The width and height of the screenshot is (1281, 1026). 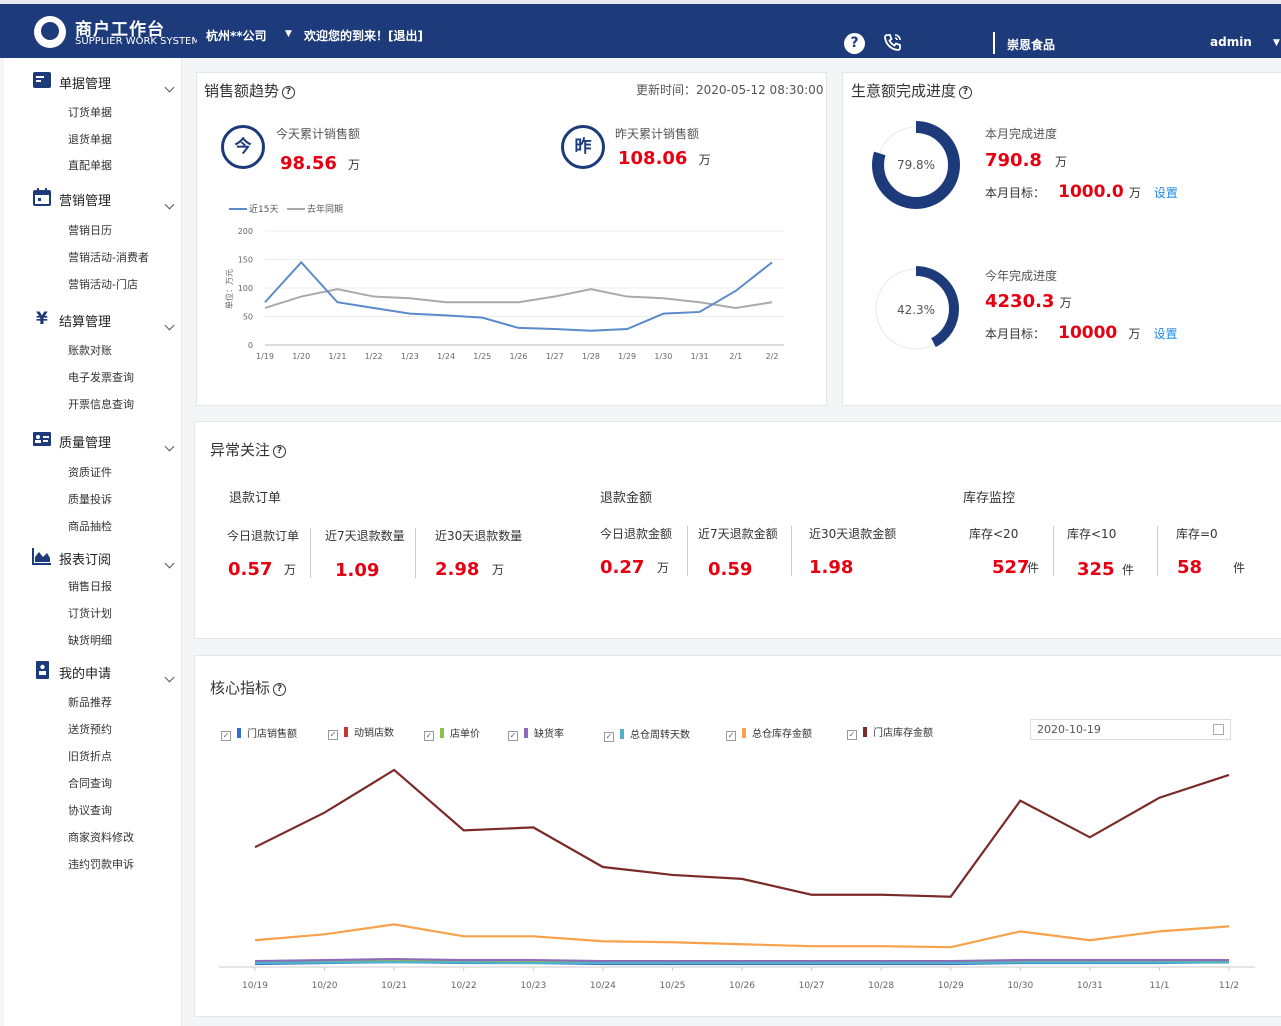 What do you see at coordinates (464, 986) in the screenshot?
I see `x-tick-label: 10/22` at bounding box center [464, 986].